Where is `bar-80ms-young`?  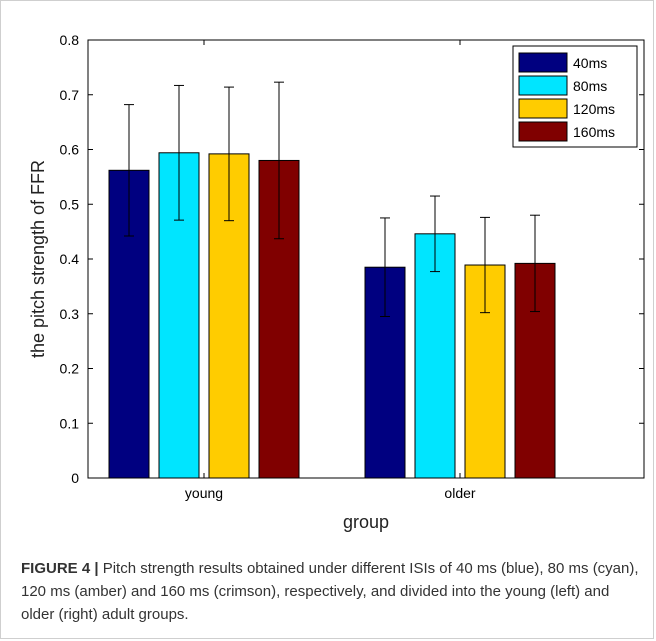 bar-80ms-young is located at coordinates (179, 315).